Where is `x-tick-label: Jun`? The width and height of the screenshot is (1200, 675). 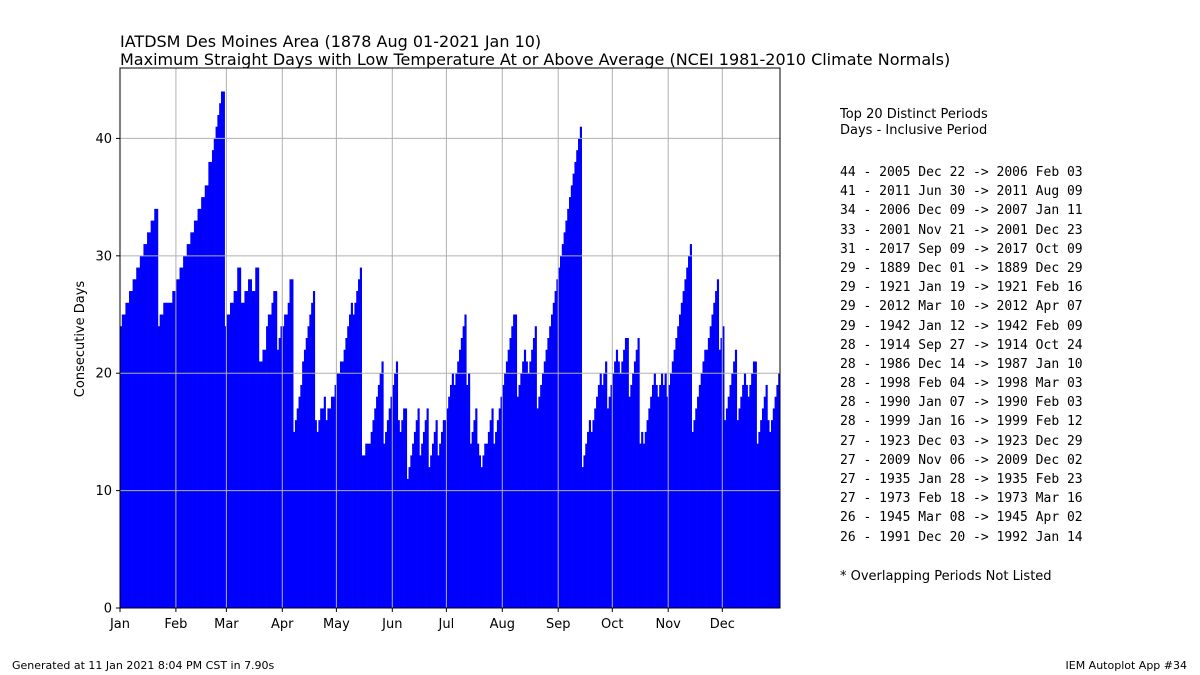
x-tick-label: Jun is located at coordinates (391, 624).